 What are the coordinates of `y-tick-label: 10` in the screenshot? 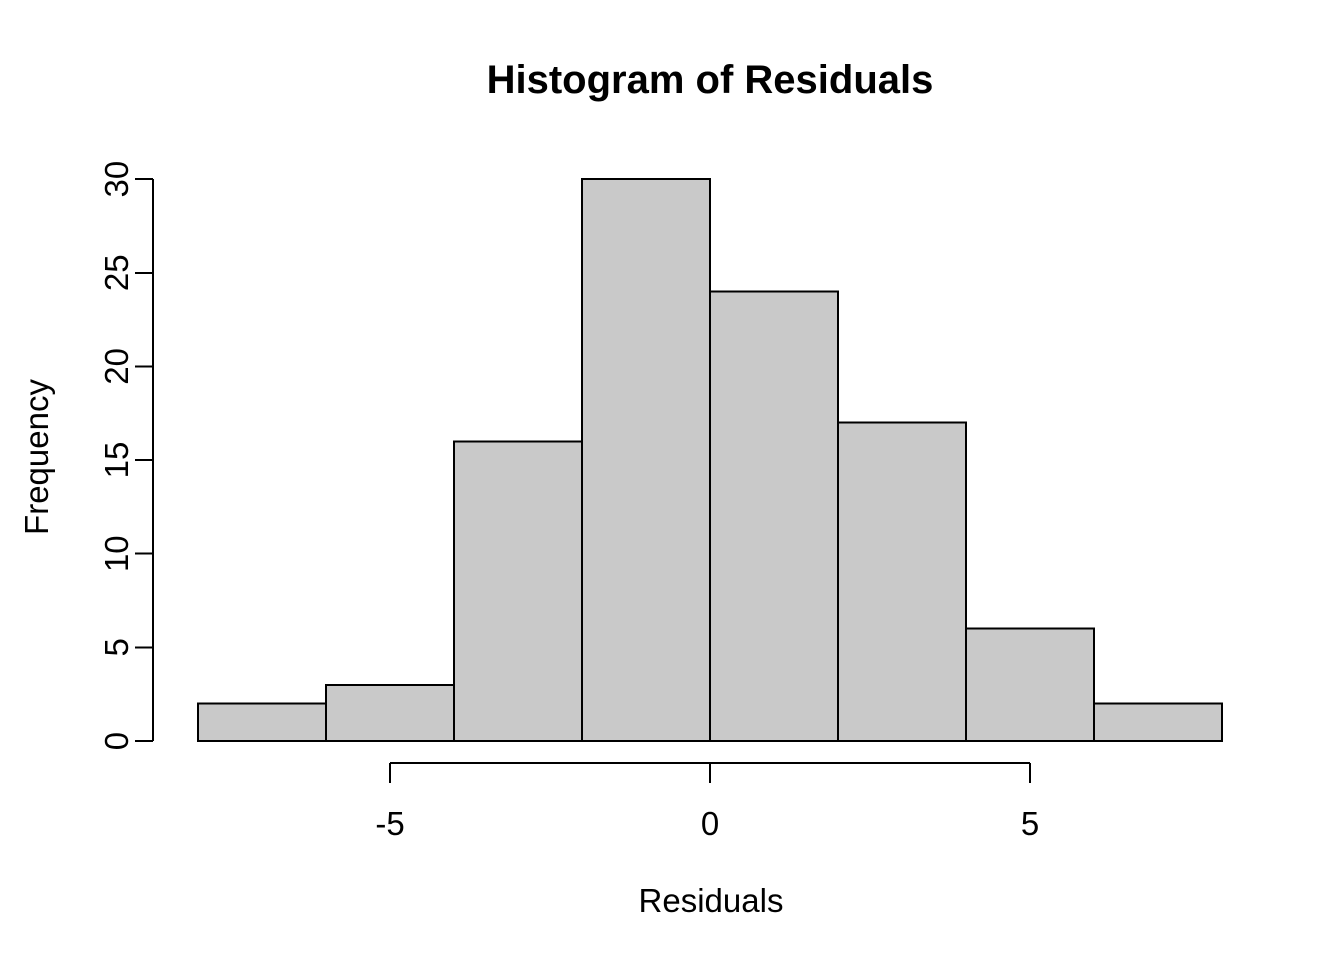 It's located at (116, 553).